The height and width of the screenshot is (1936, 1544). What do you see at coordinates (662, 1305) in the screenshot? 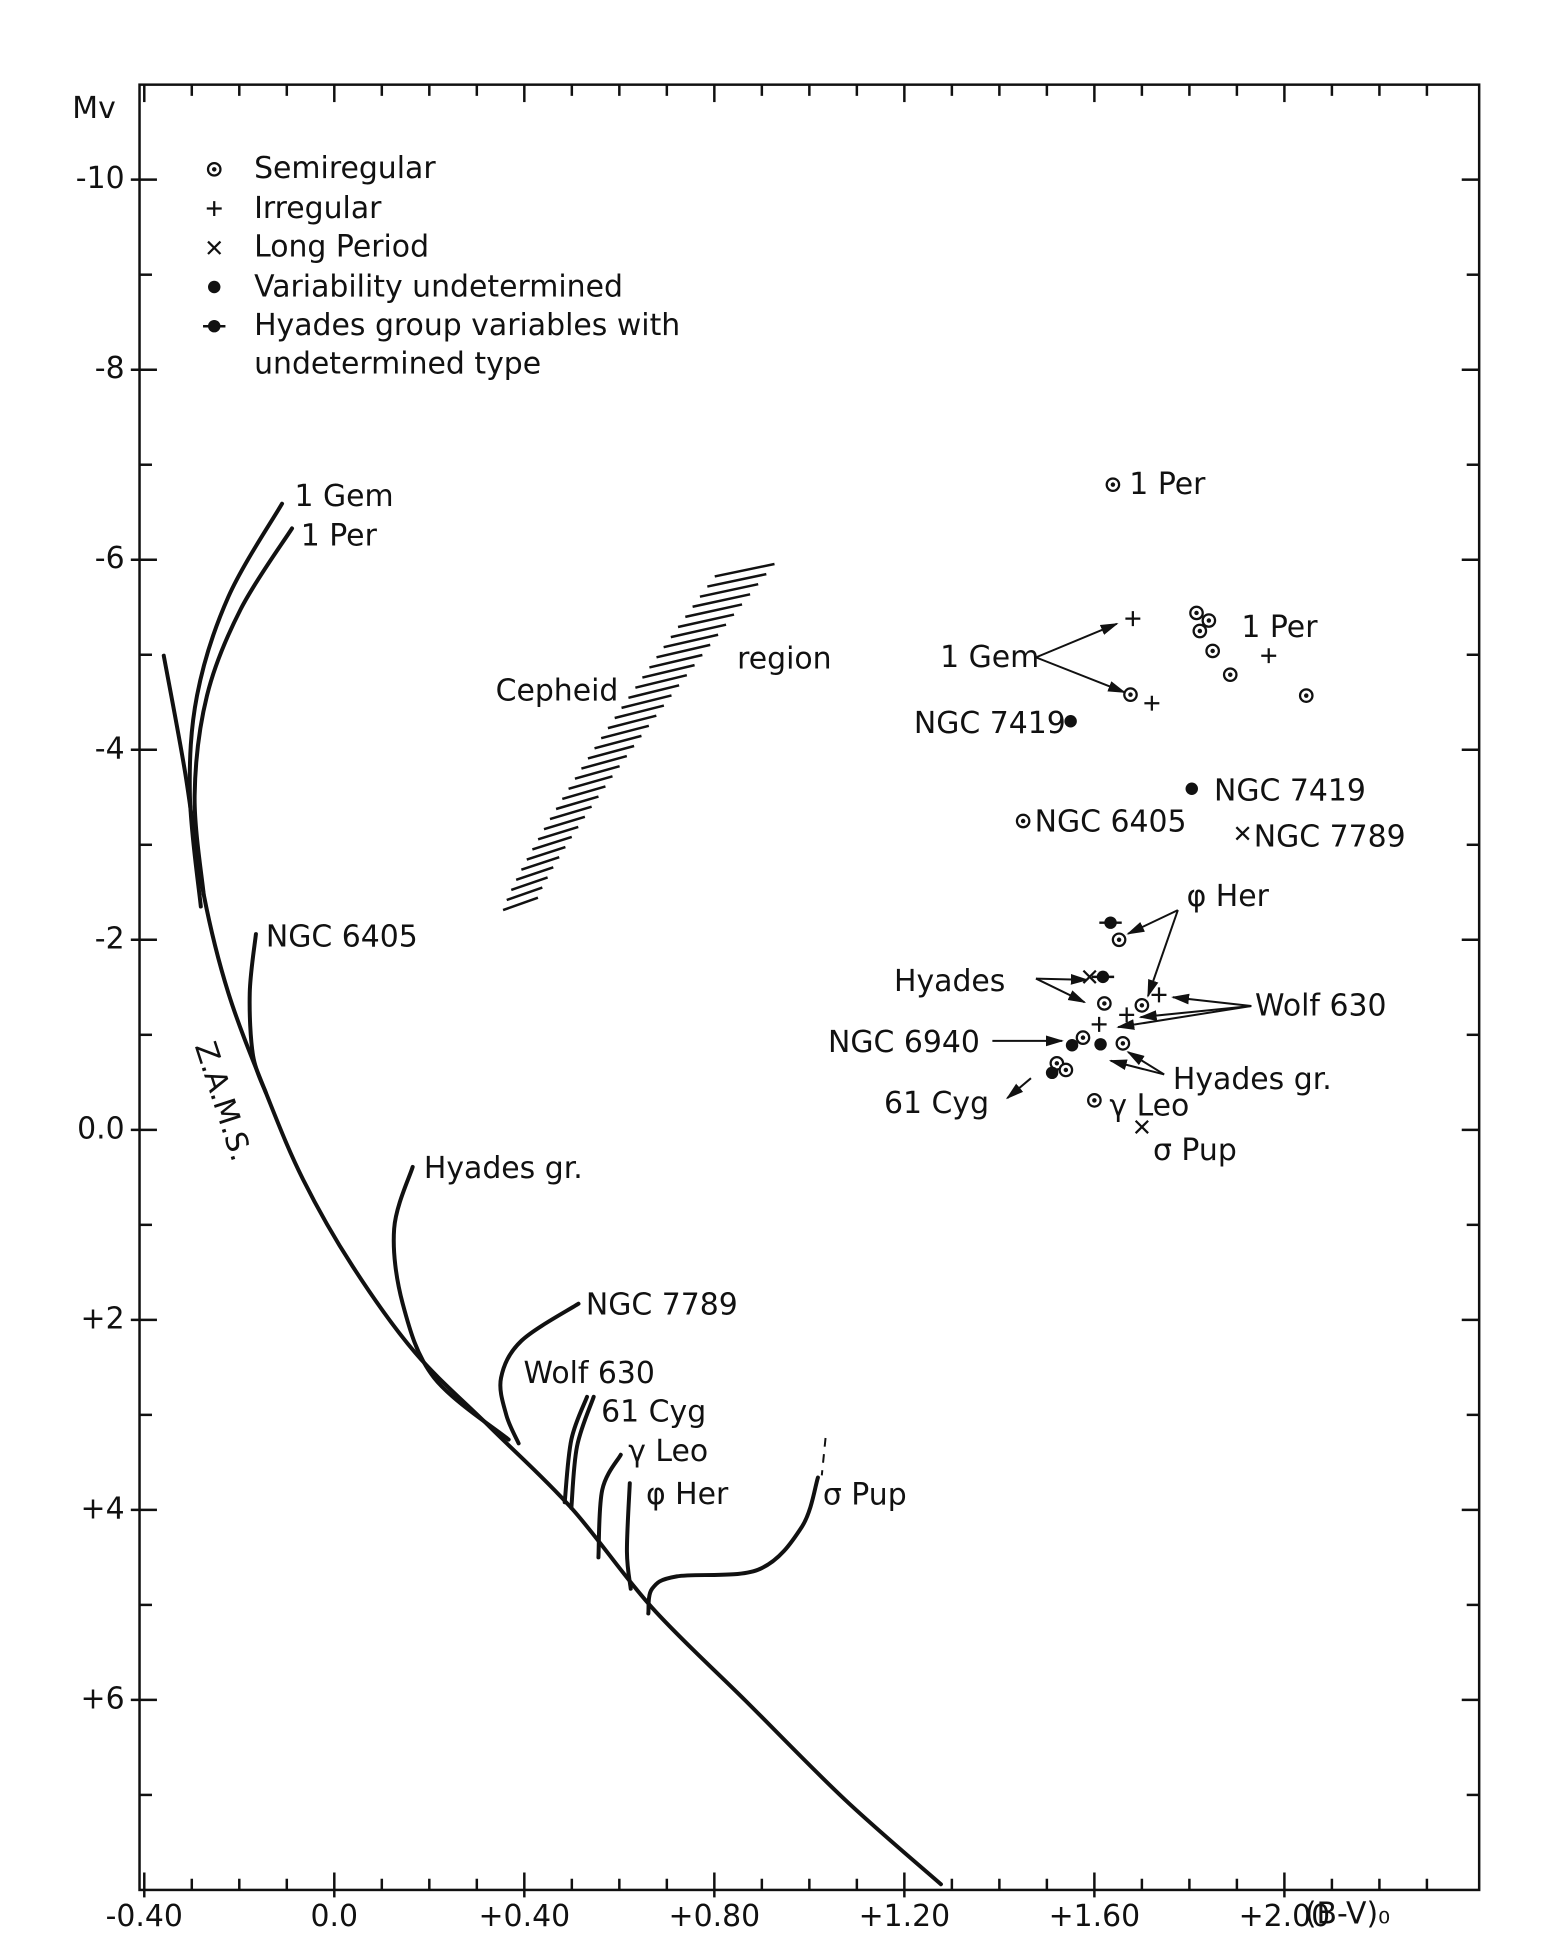
I see `track-label: NGC 7789` at bounding box center [662, 1305].